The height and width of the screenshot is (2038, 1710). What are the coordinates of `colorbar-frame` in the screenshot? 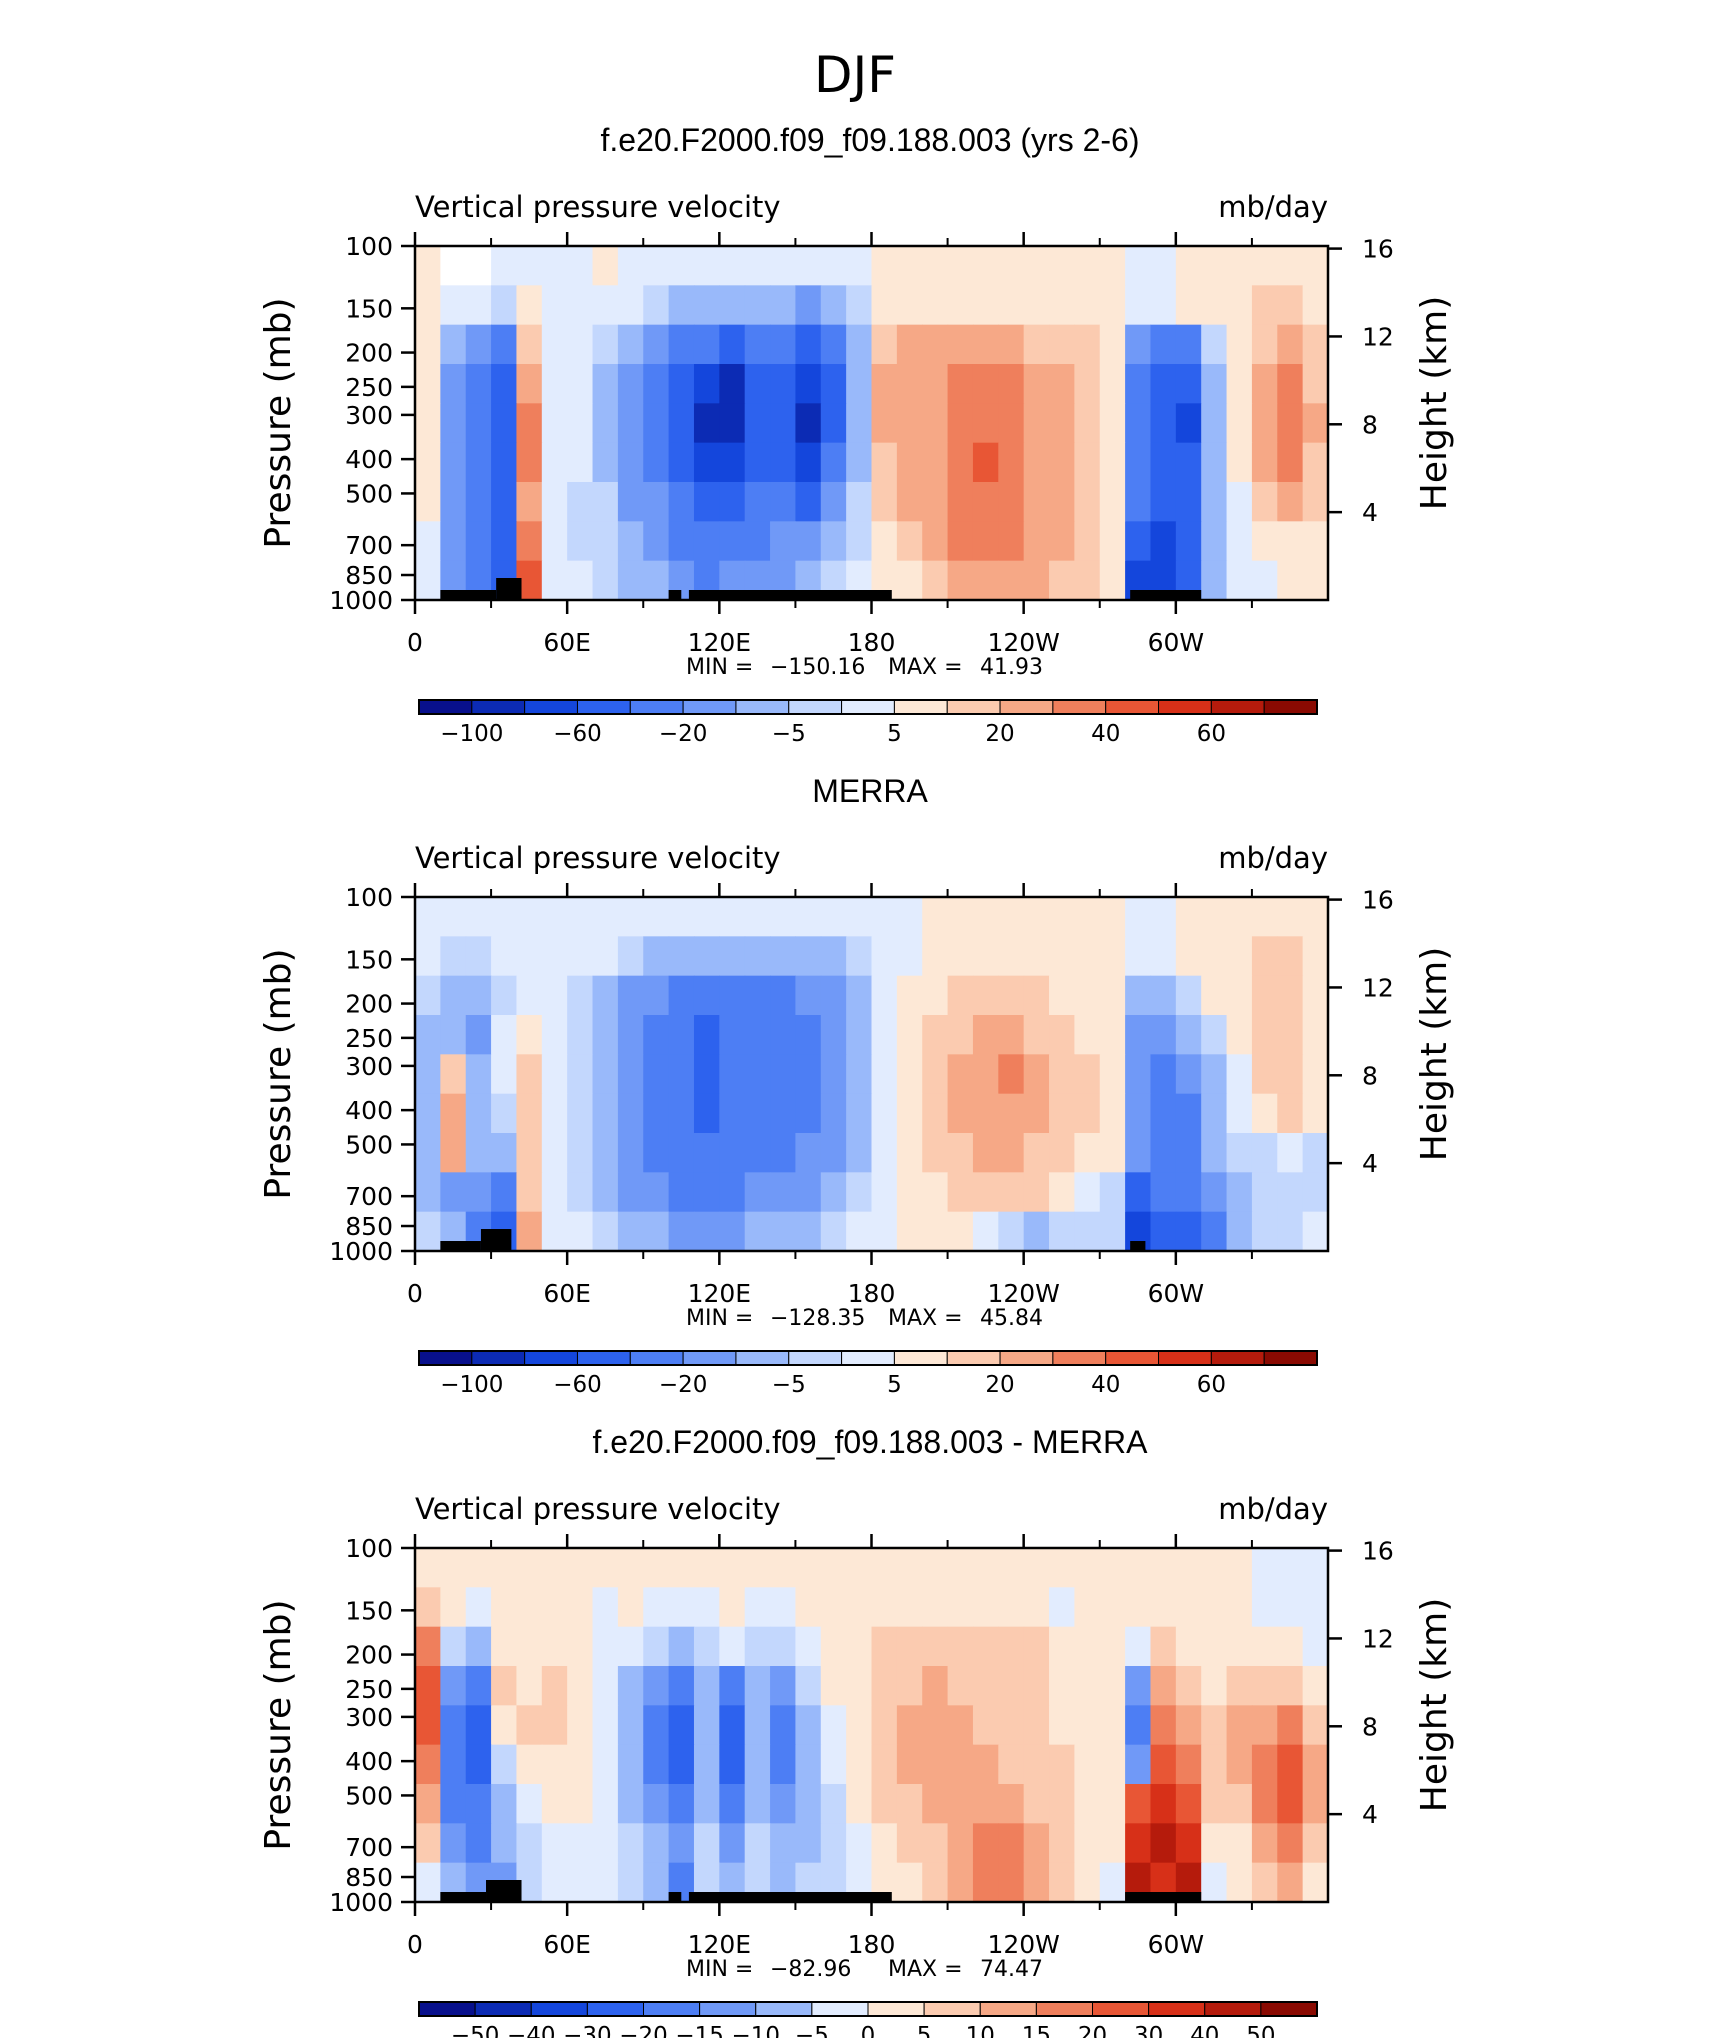 It's located at (868, 707).